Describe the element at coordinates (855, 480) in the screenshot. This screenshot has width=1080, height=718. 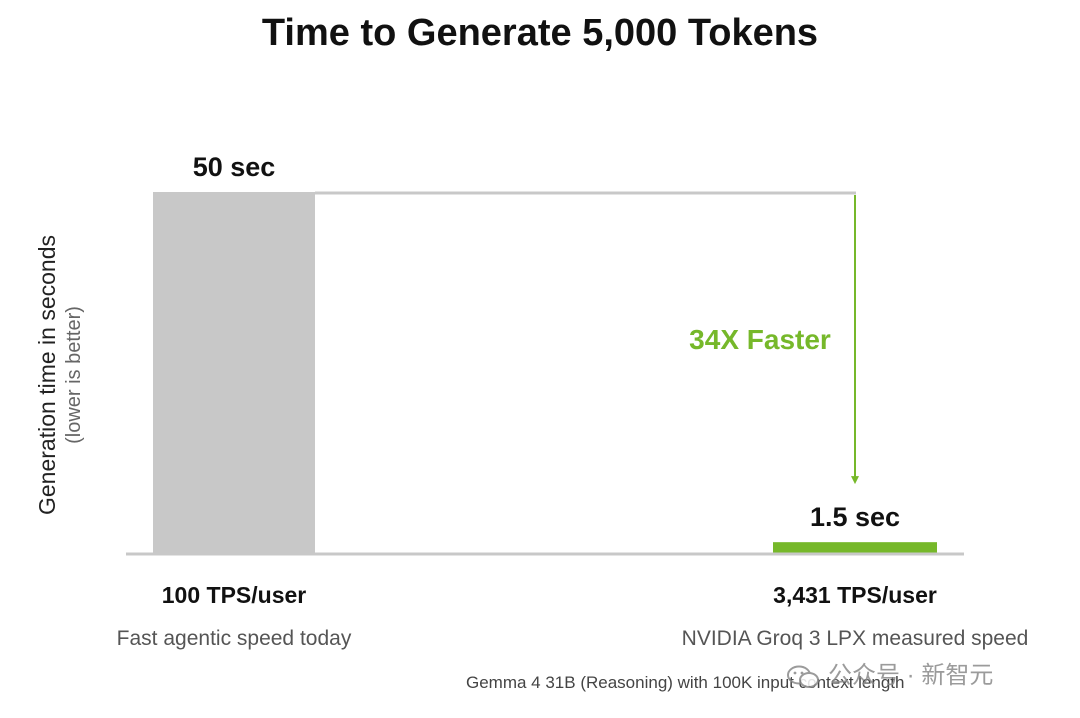
I see `arrow-head` at that location.